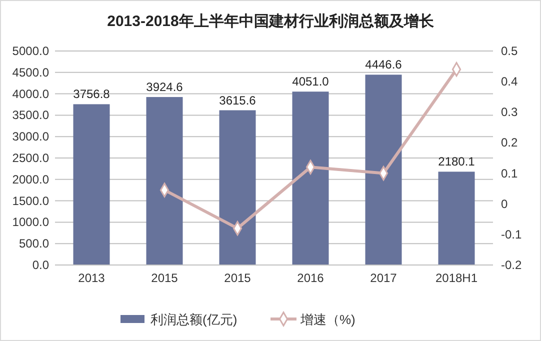 This screenshot has height=341, width=541. Describe the element at coordinates (31, 51) in the screenshot. I see `y-tick-label: 5000.0` at that location.